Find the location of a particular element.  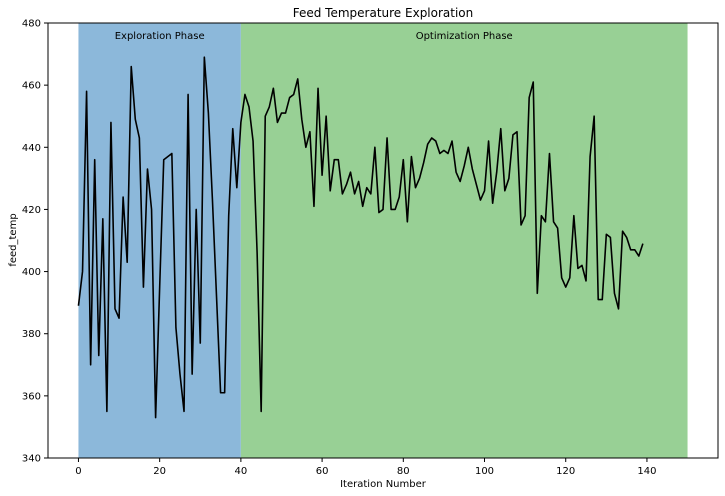

x-axis: 0 20 40 60 80 100 120 140 is located at coordinates (365, 467).